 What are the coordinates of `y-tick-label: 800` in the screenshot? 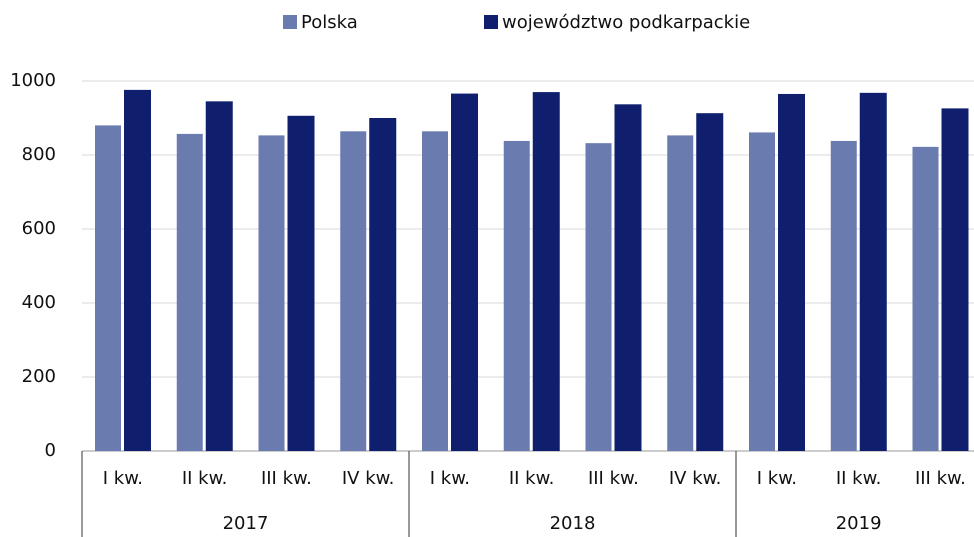 It's located at (39, 154).